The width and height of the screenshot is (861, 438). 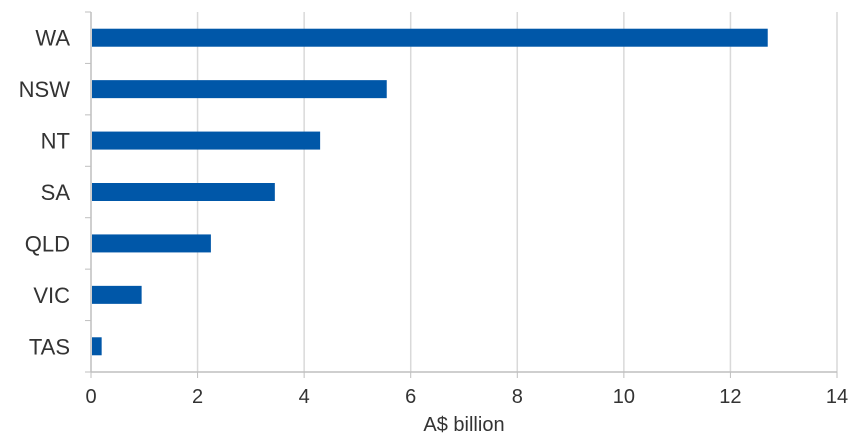 I want to click on category-label-vic: VIC, so click(x=51, y=295).